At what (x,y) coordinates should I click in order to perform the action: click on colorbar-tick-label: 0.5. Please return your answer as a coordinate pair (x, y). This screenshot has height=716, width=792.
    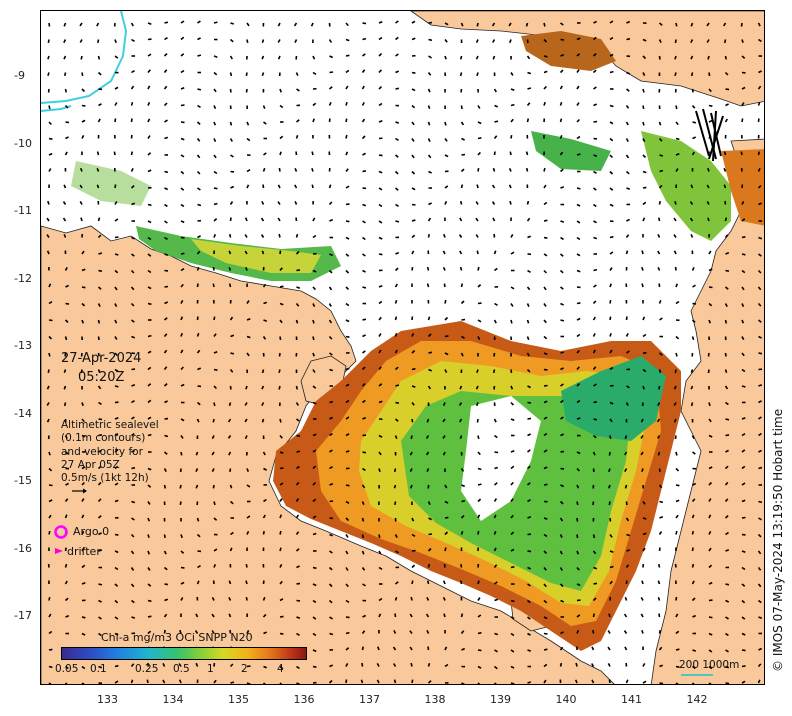
    Looking at the image, I should click on (181, 669).